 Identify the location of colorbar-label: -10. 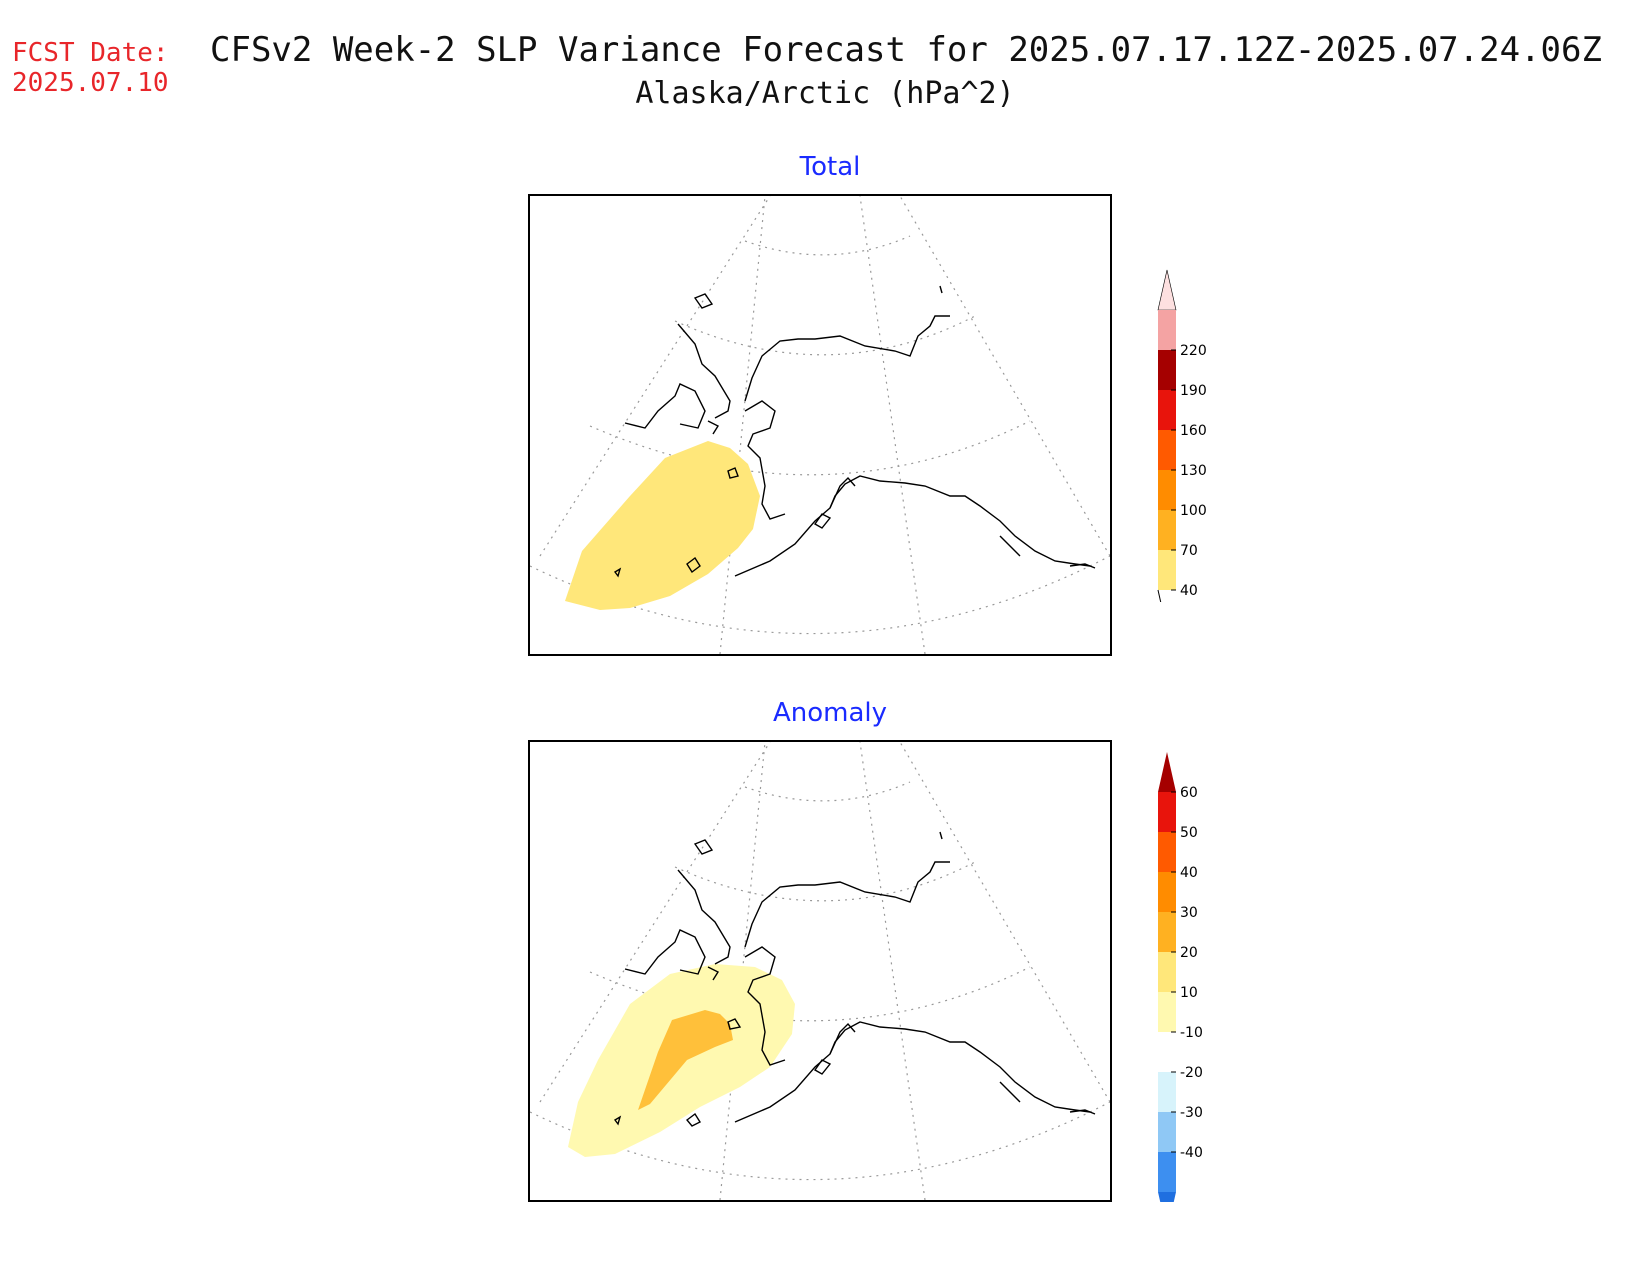
(1191, 1033).